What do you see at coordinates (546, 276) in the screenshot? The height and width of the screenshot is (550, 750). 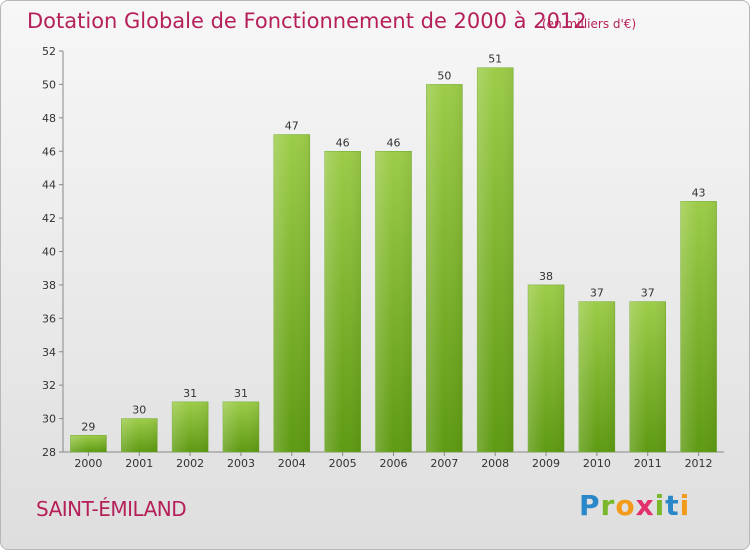 I see `value-label: 38` at bounding box center [546, 276].